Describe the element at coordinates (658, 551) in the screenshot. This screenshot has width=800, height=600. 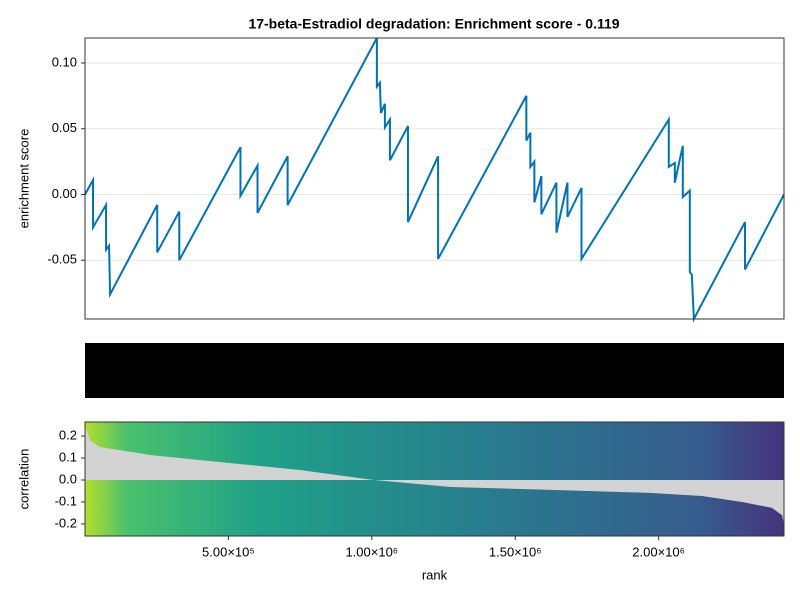
I see `x-tick-label: 2.00×10⁶` at that location.